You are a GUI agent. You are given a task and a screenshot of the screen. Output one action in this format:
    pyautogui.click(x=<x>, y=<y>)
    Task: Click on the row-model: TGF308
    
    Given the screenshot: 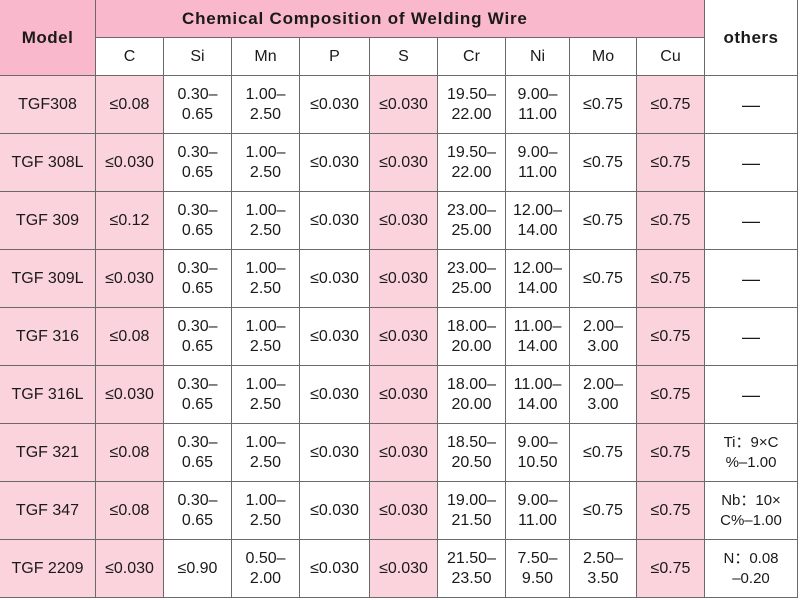 What is the action you would take?
    pyautogui.click(x=48, y=105)
    